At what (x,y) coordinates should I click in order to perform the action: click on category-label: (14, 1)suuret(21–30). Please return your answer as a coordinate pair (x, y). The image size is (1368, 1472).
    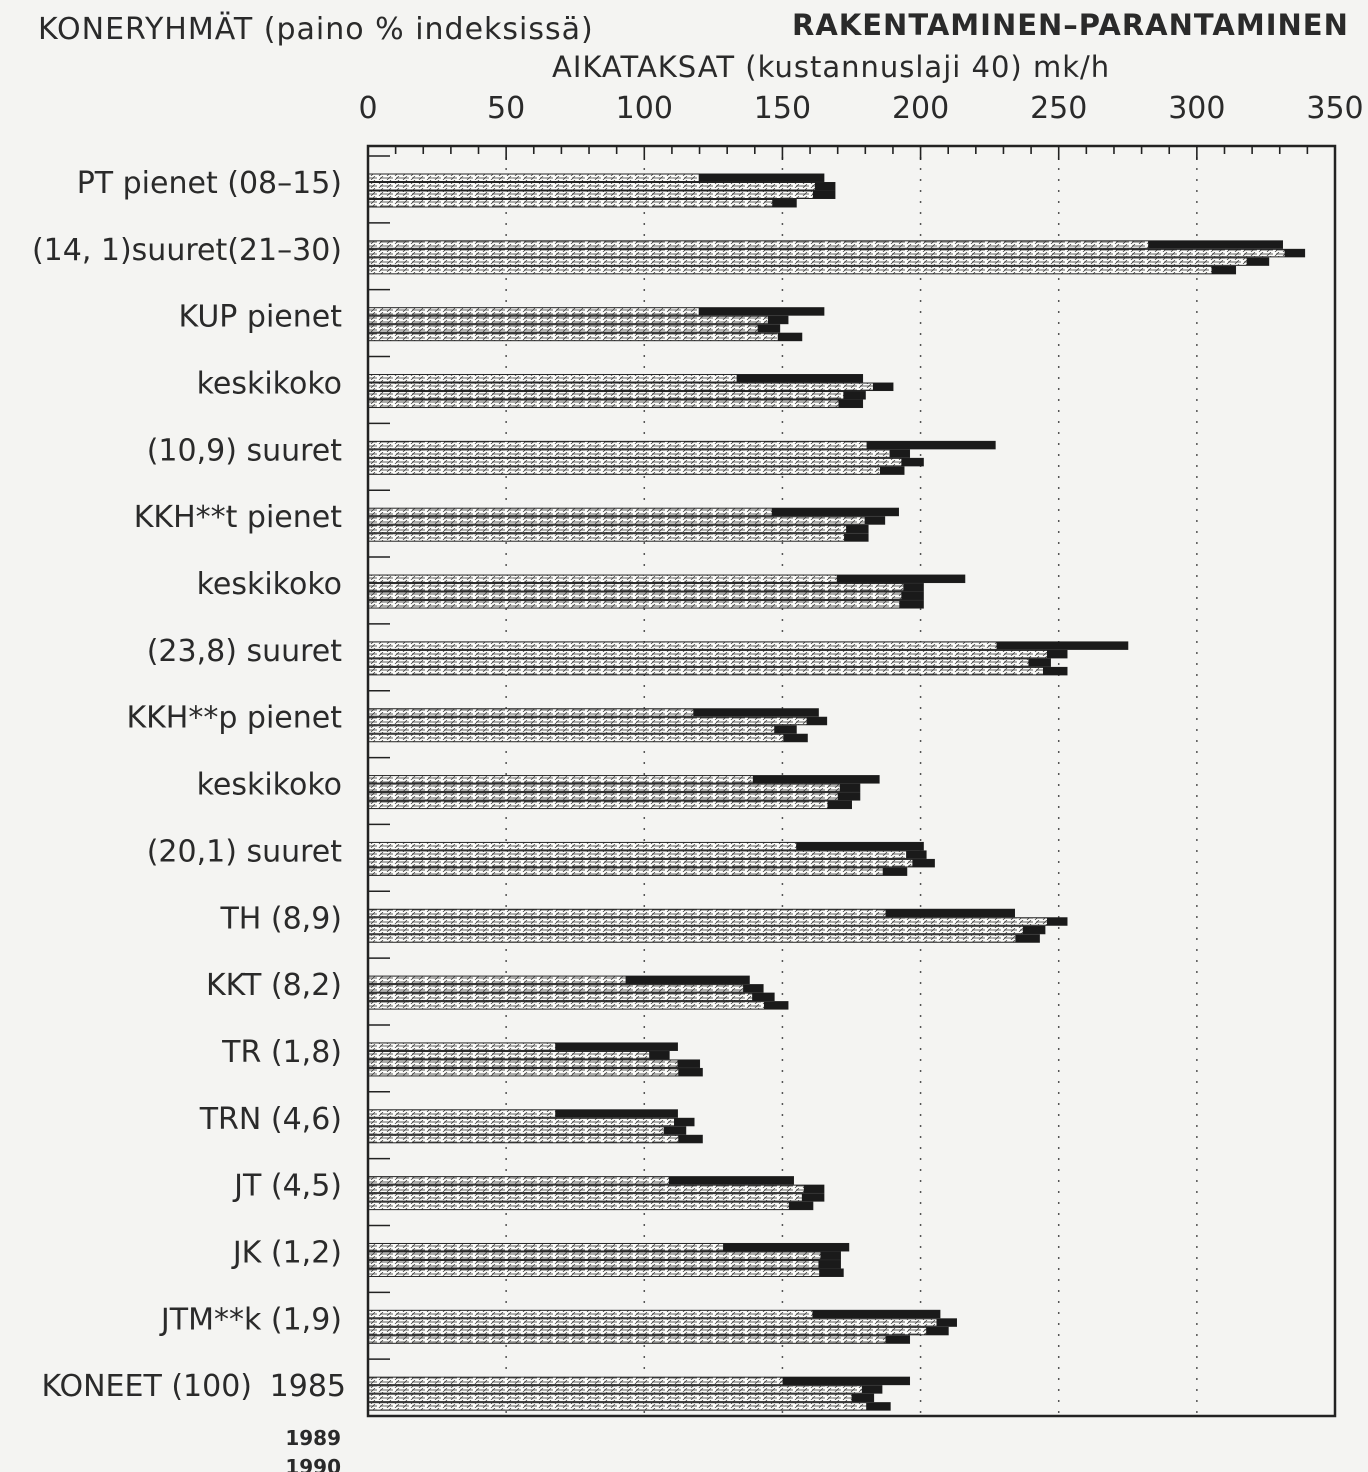
    Looking at the image, I should click on (187, 250).